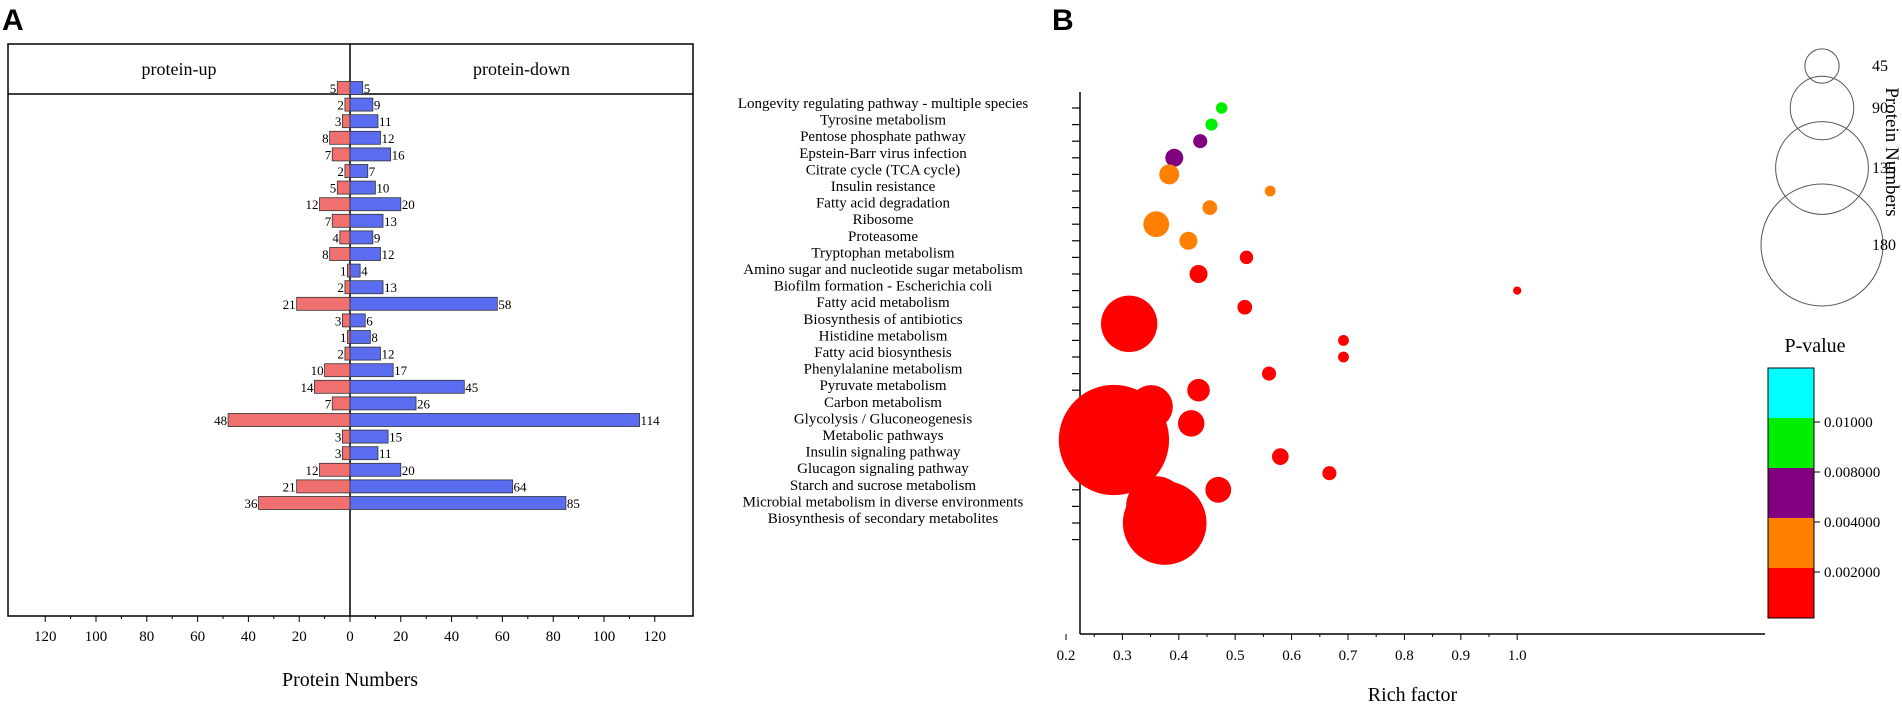 The height and width of the screenshot is (707, 1902). Describe the element at coordinates (372, 171) in the screenshot. I see `bar-down-value: 7` at that location.